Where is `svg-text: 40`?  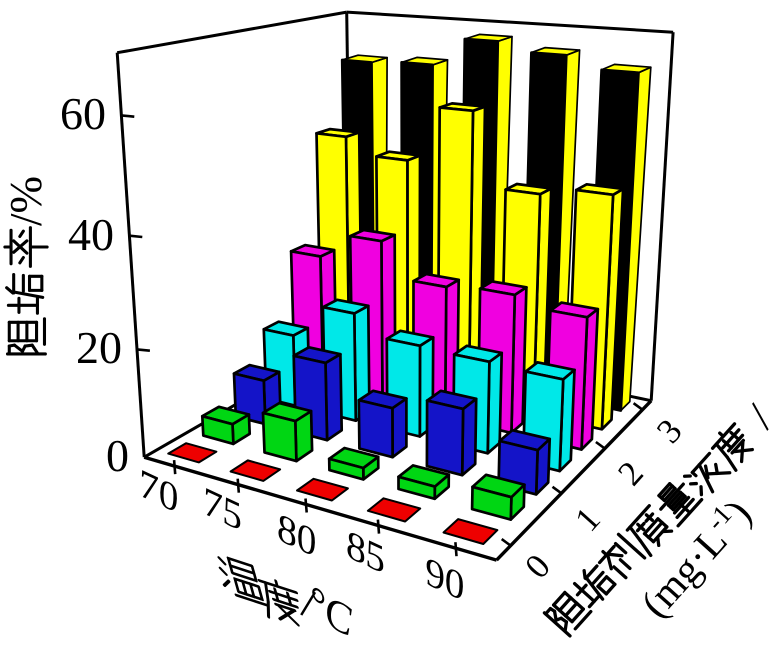
svg-text: 40 is located at coordinates (91, 234).